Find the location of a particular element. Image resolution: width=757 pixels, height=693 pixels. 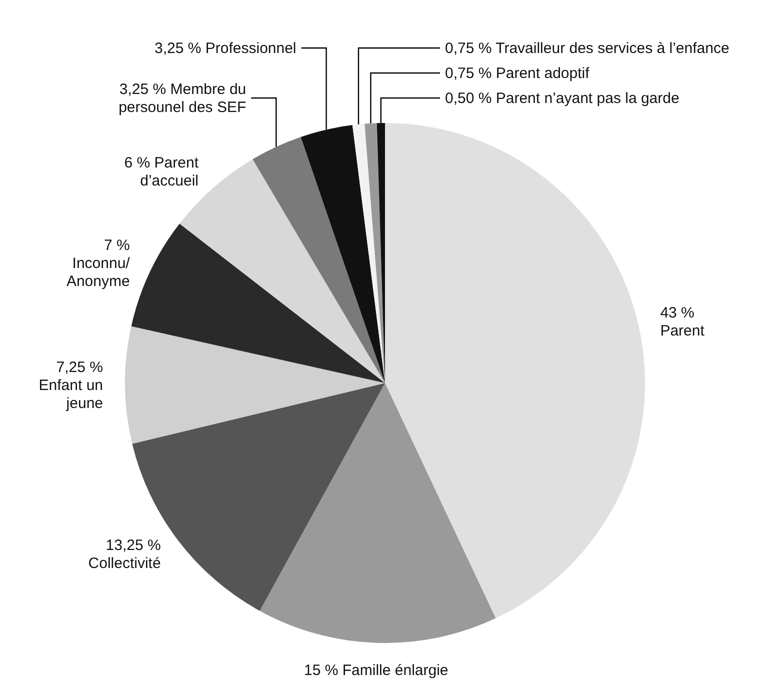

slice-label: 0,50 % Parent n’ayant pas la garde is located at coordinates (562, 98).